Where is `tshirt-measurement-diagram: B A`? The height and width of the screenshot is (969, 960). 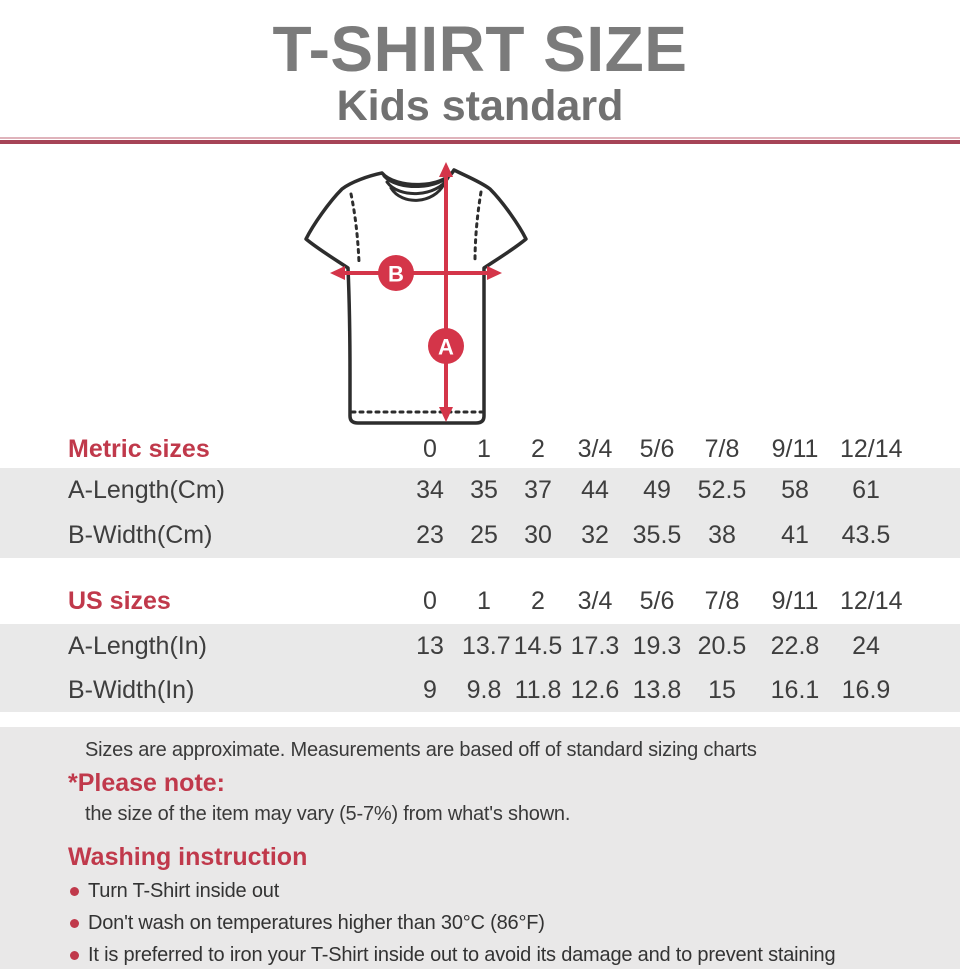 tshirt-measurement-diagram: B A is located at coordinates (416, 298).